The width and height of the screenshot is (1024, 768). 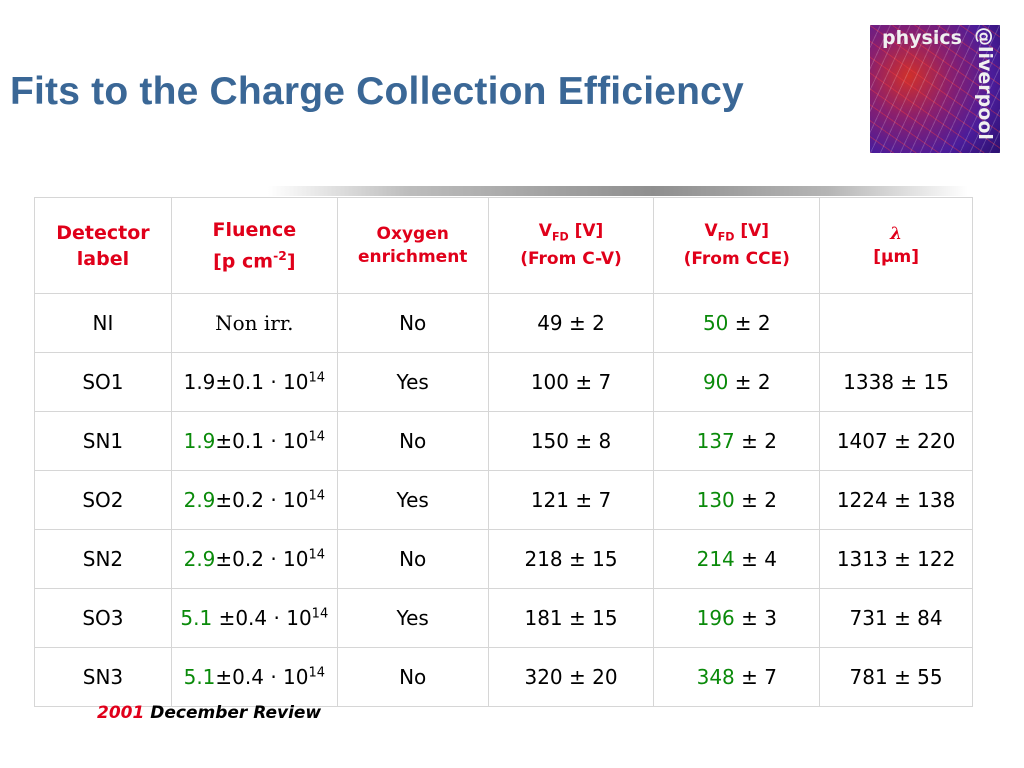 What do you see at coordinates (896, 677) in the screenshot?
I see `lambda-cell: 781 ± 55` at bounding box center [896, 677].